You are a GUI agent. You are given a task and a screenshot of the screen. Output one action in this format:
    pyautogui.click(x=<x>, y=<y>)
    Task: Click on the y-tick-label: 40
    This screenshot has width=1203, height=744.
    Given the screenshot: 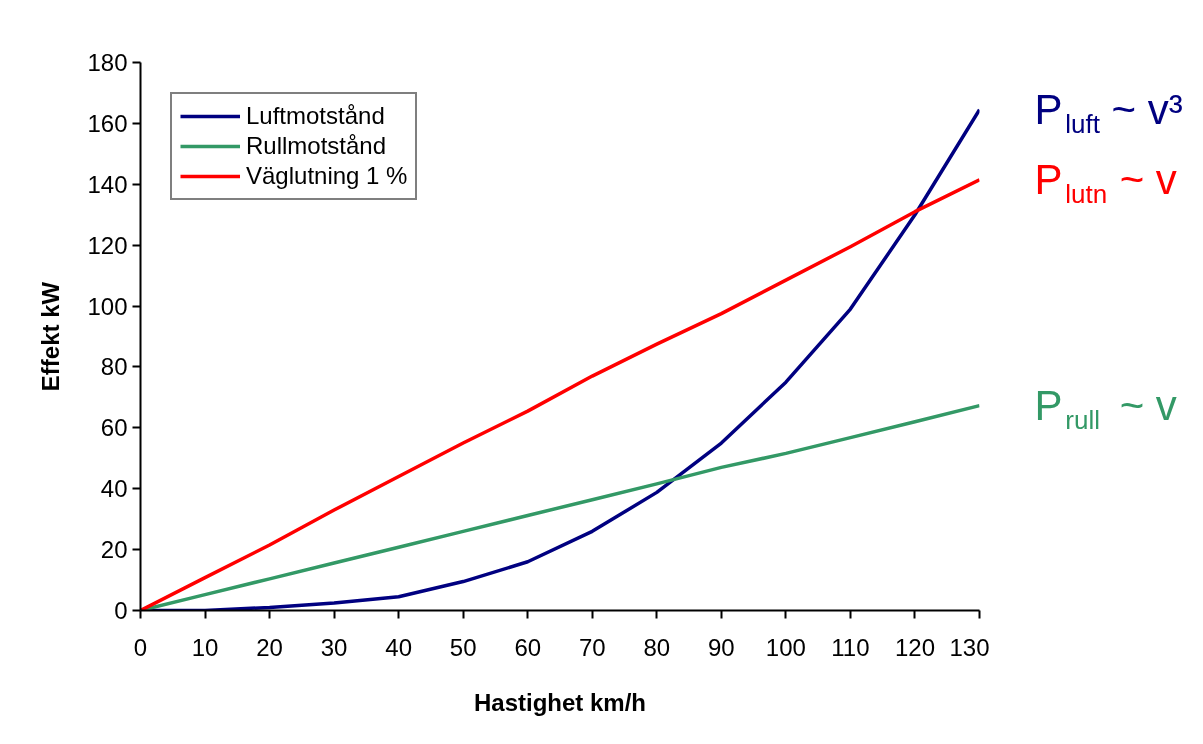 What is the action you would take?
    pyautogui.click(x=114, y=489)
    